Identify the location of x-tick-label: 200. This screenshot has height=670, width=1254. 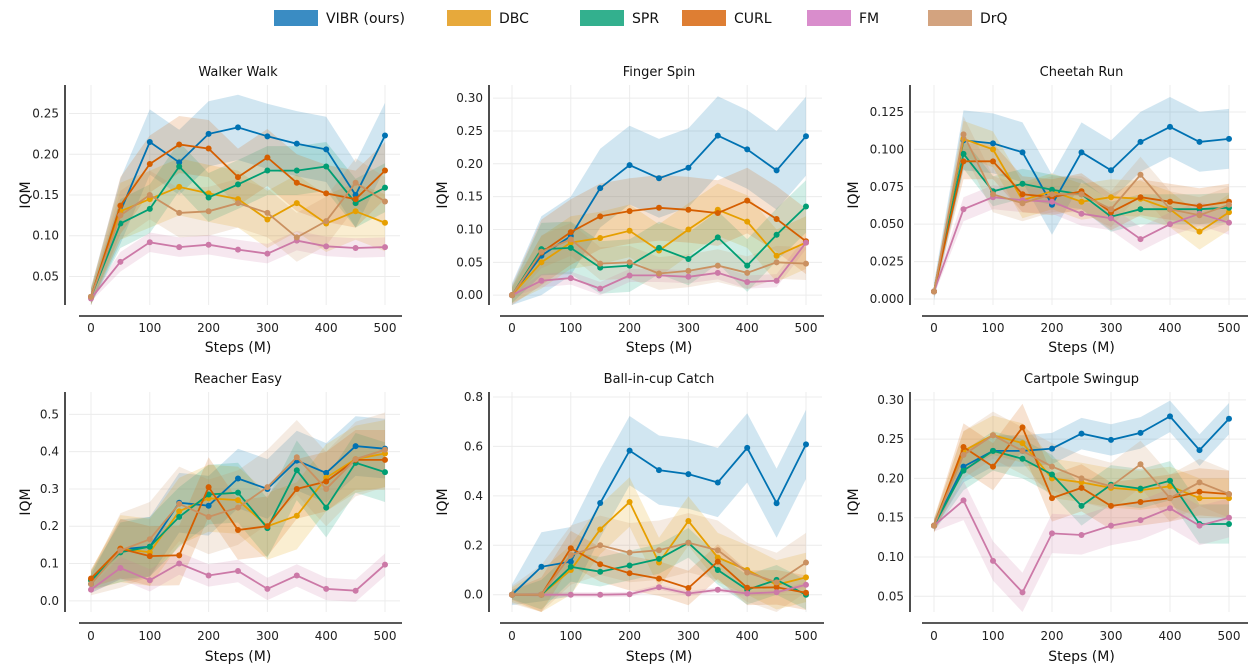
(1052, 328).